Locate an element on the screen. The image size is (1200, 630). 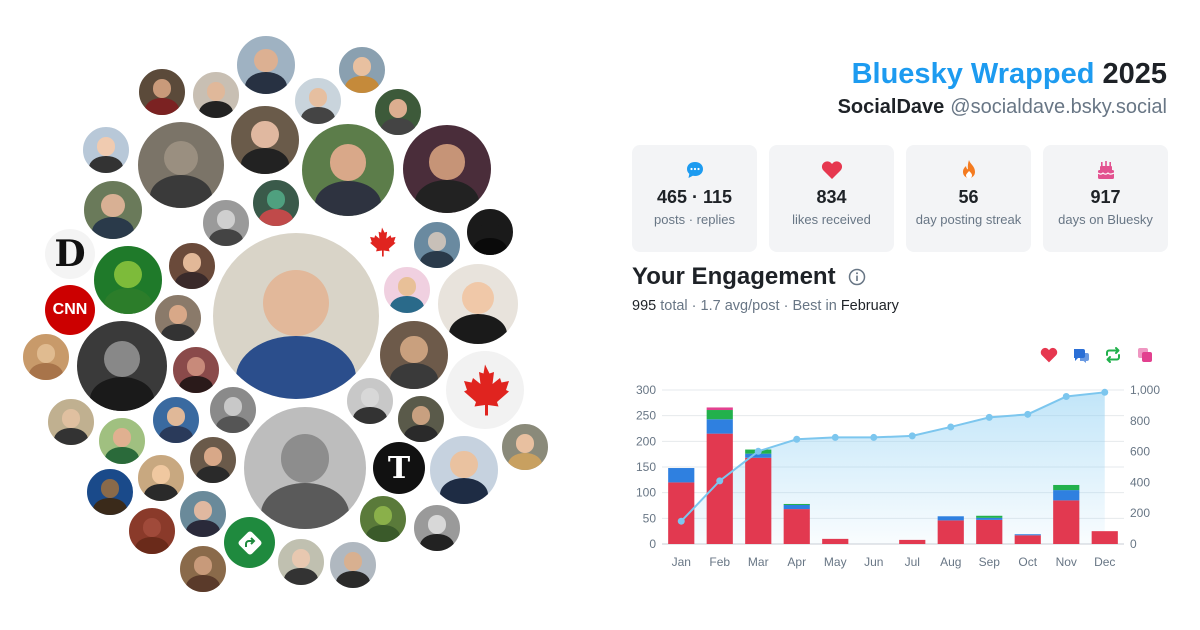
y2-tick-label: 600 is located at coordinates (1140, 452).